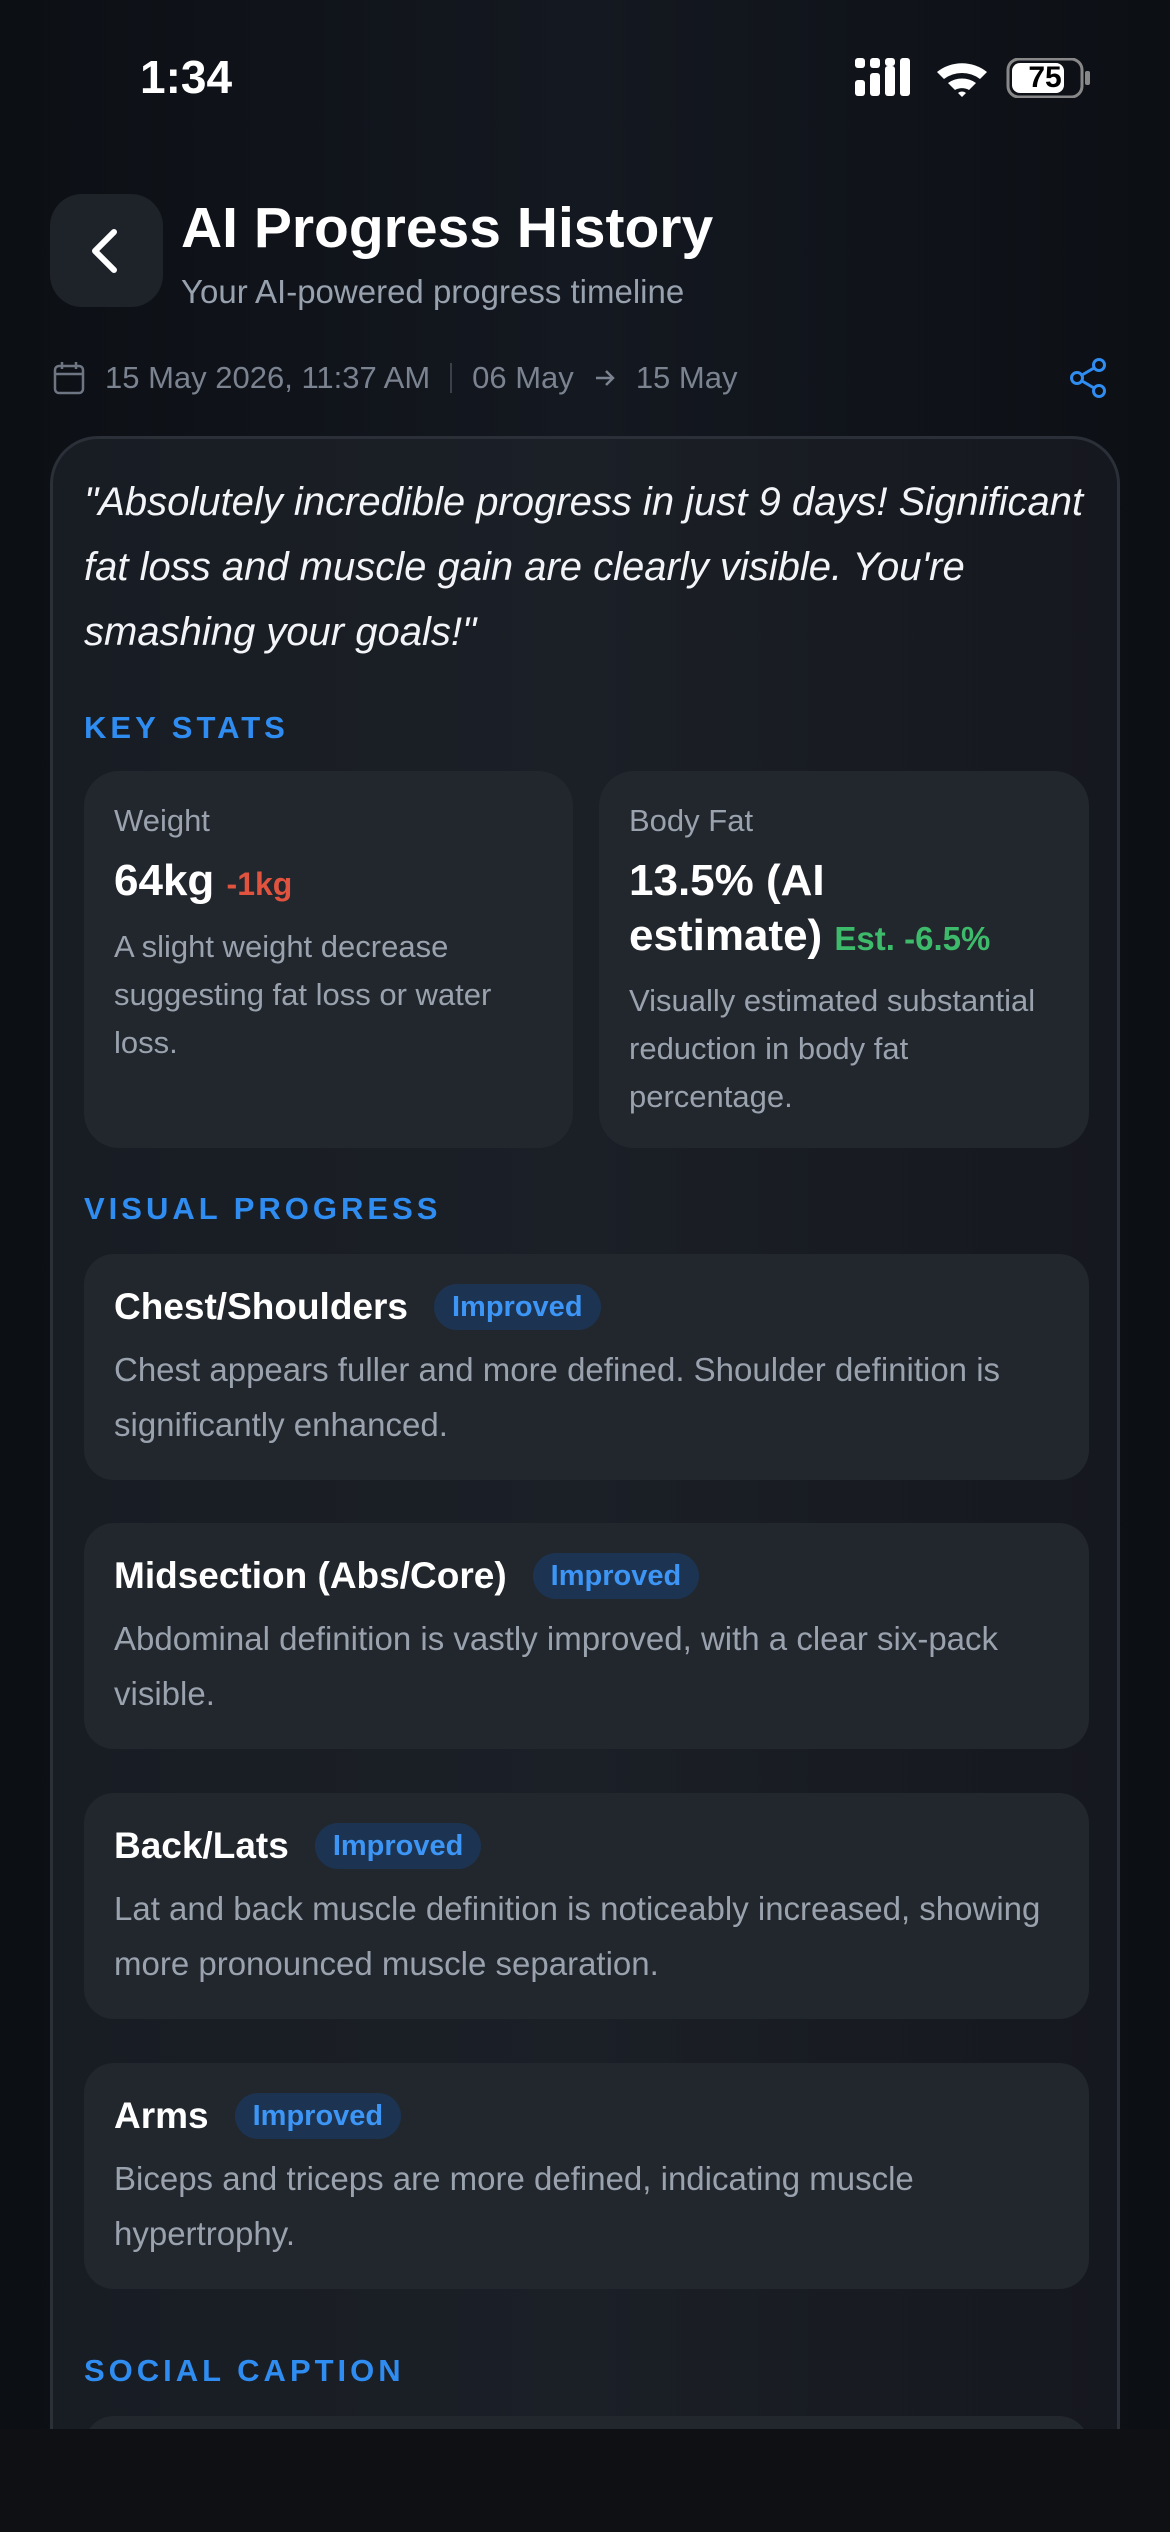 This screenshot has height=2532, width=1170. Describe the element at coordinates (69, 378) in the screenshot. I see `calendar-icon` at that location.